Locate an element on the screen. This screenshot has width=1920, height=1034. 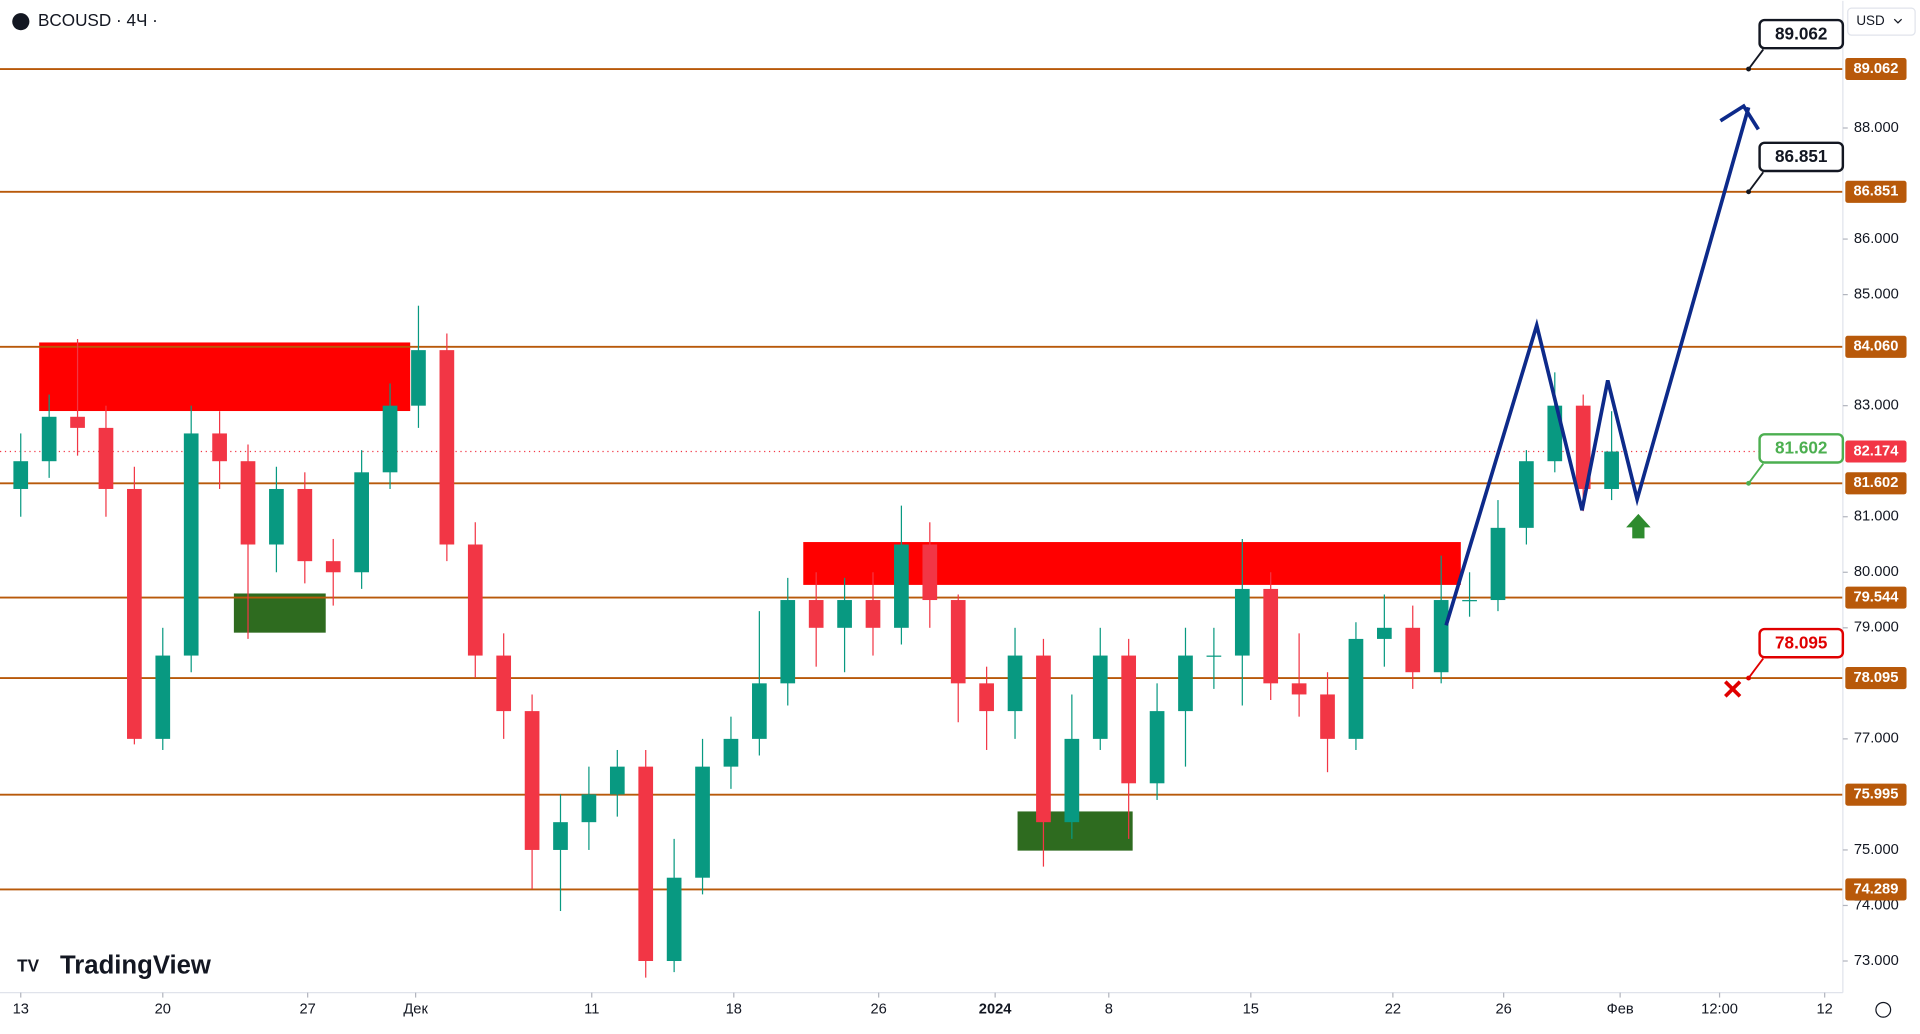
x-tick-label: 26 is located at coordinates (879, 1010).